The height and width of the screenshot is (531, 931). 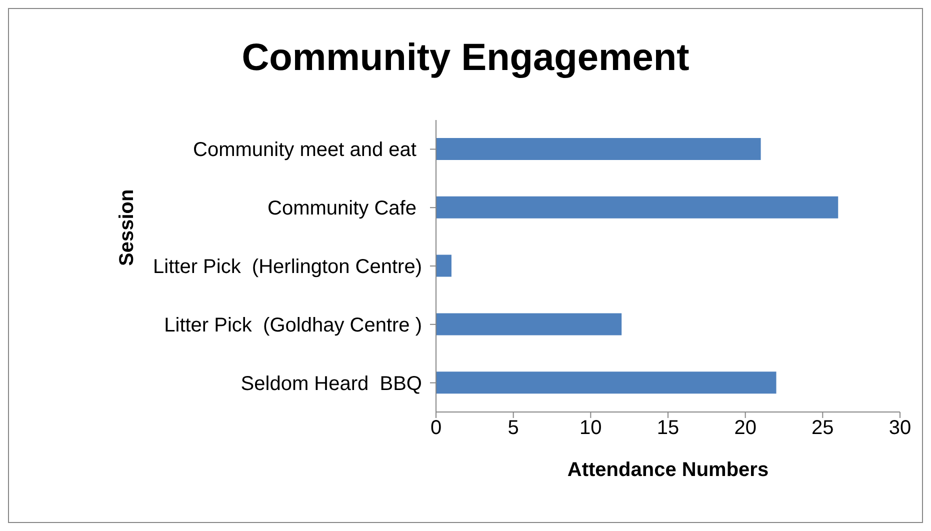 I want to click on y-tick-label: Litter Pick (Herlington Centre), so click(x=287, y=267).